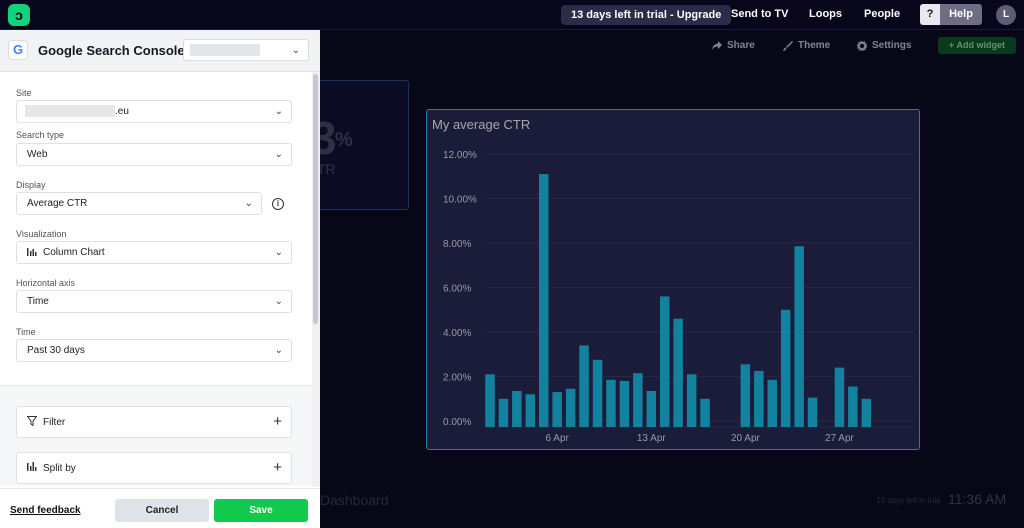 The image size is (1024, 528). What do you see at coordinates (32, 421) in the screenshot?
I see `filter-icon` at bounding box center [32, 421].